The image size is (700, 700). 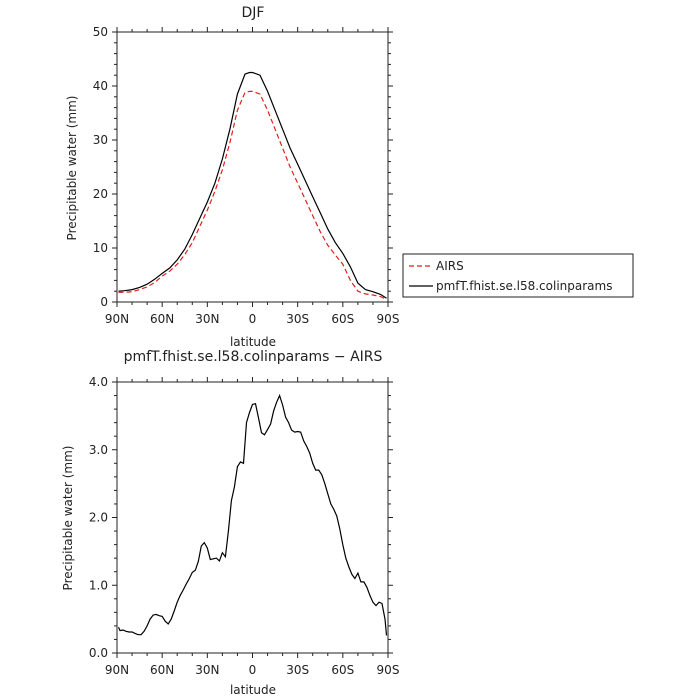 What do you see at coordinates (100, 248) in the screenshot?
I see `top-chart-y-tick-label: 10` at bounding box center [100, 248].